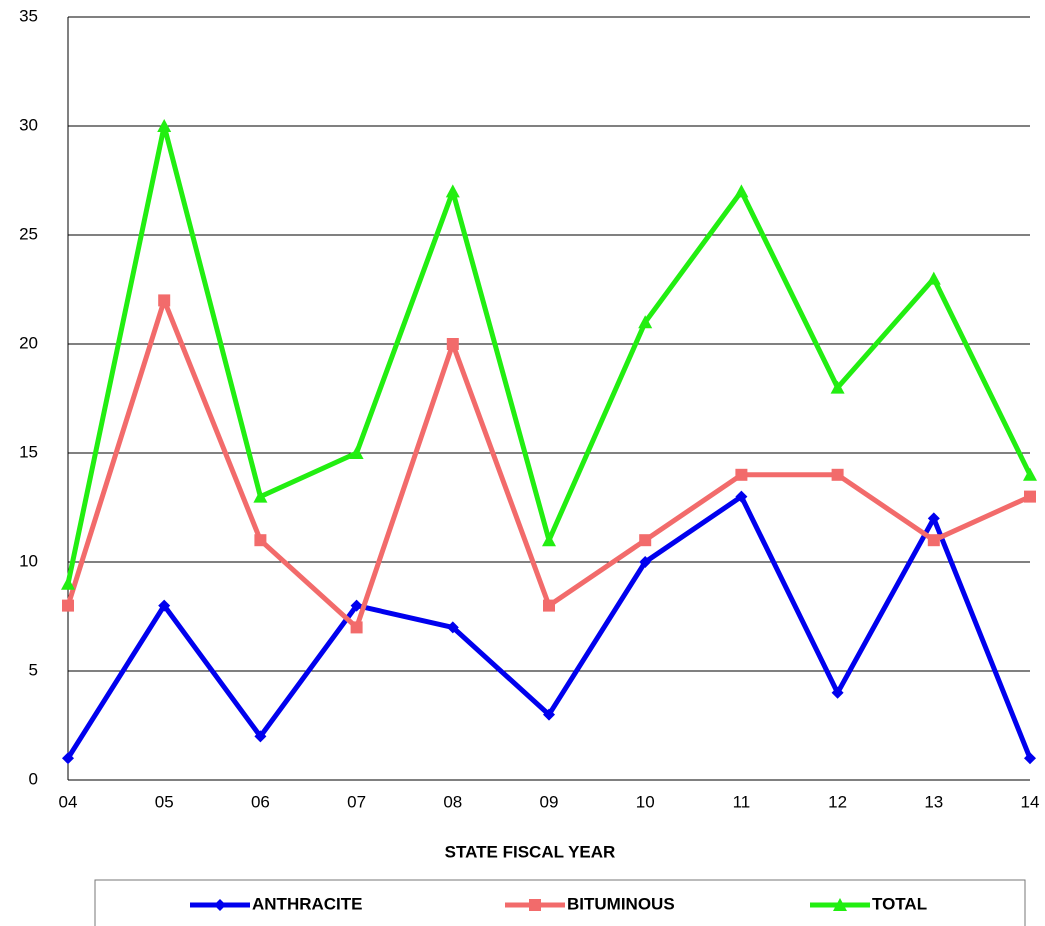  I want to click on x-tick-label: 07, so click(356, 801).